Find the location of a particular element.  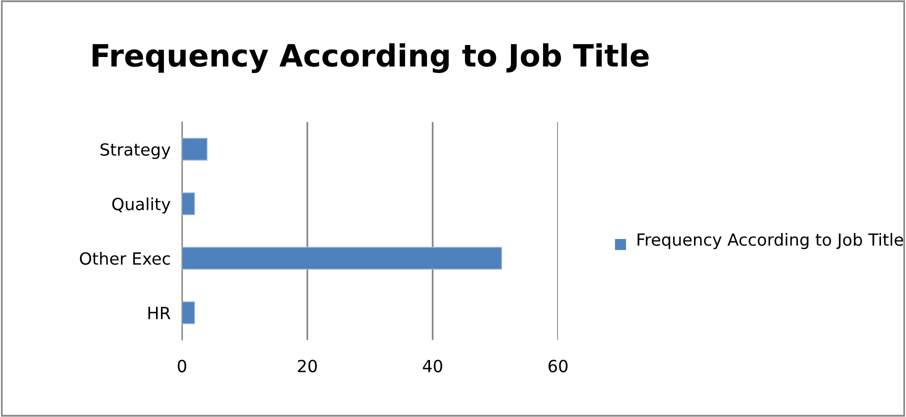

x-tick-label: 20 is located at coordinates (307, 366).